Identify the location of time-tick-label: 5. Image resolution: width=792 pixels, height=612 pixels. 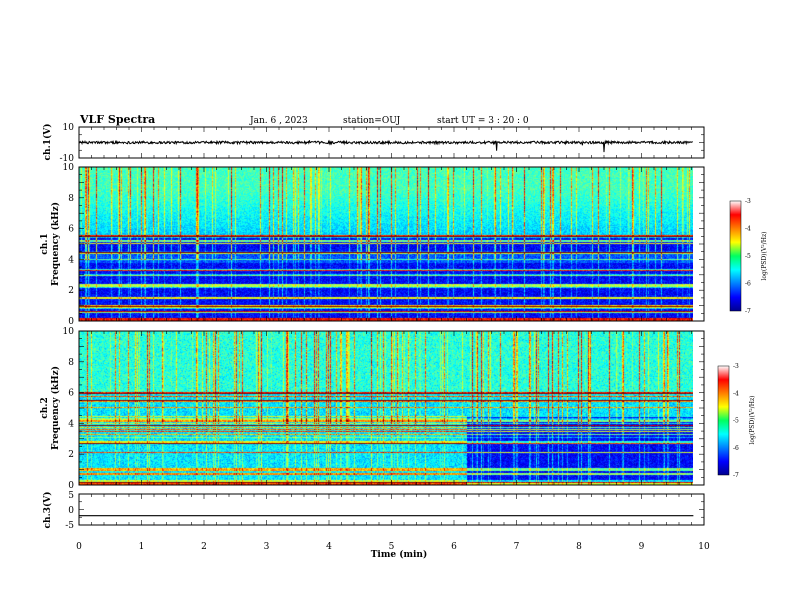
(392, 547).